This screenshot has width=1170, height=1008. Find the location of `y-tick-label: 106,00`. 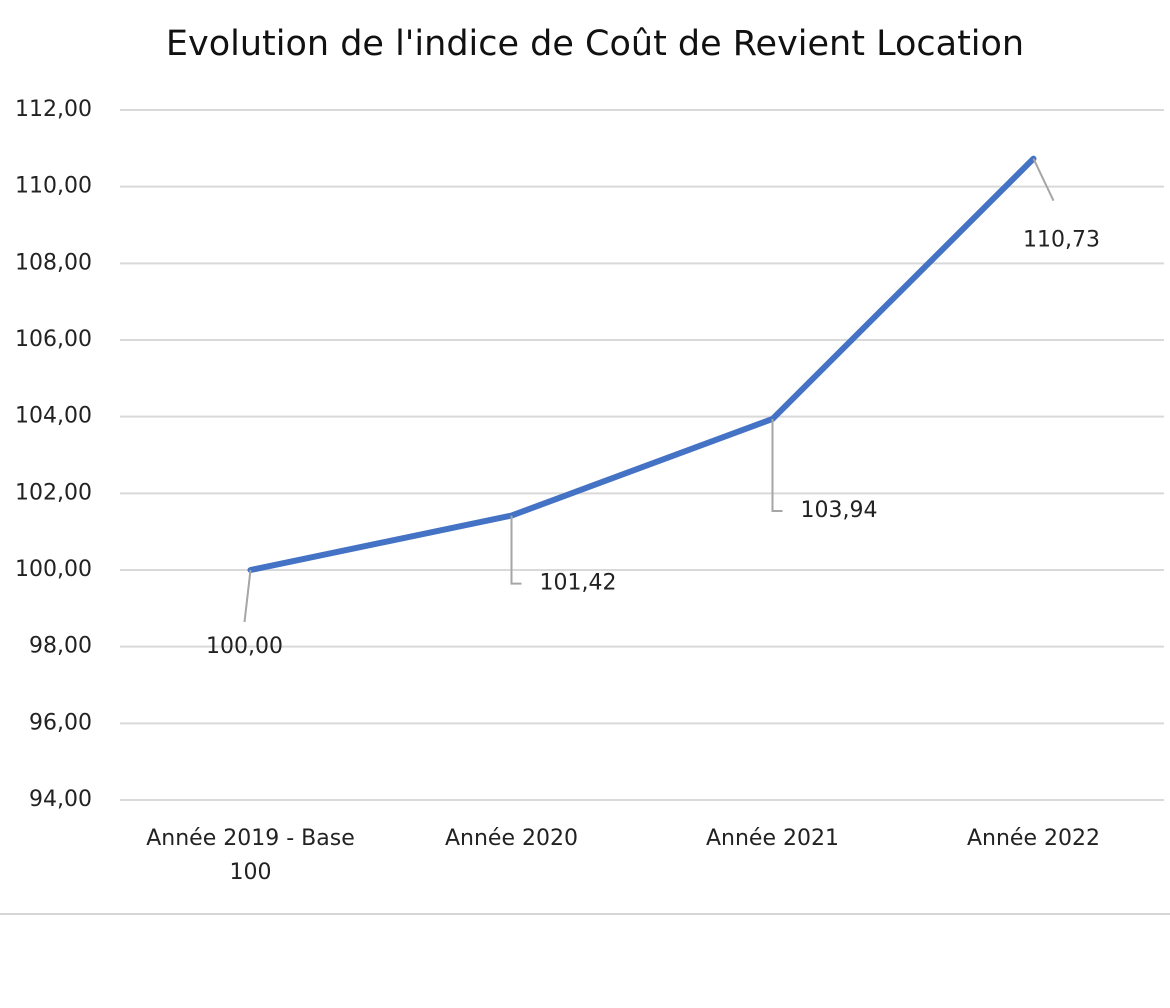

y-tick-label: 106,00 is located at coordinates (53, 339).